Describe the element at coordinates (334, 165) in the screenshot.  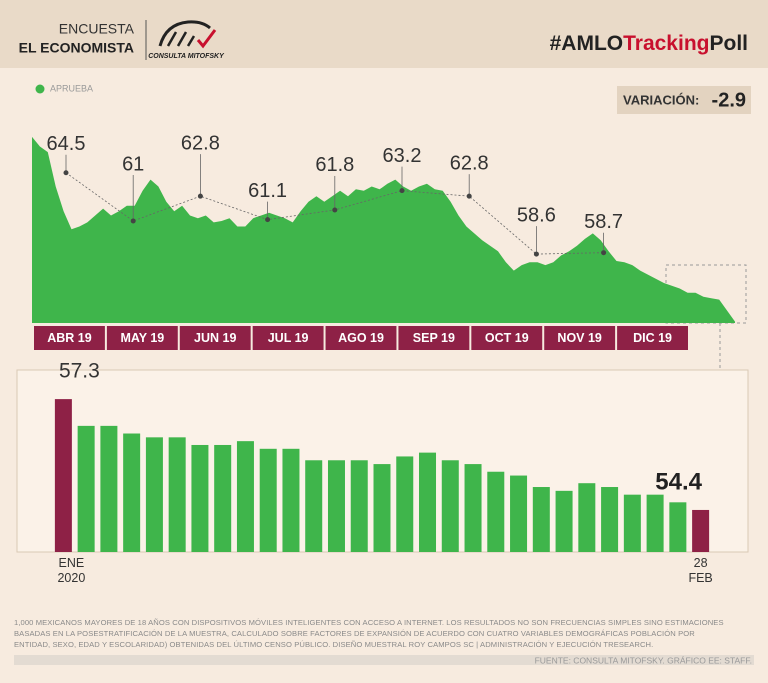
I see `annotation-label: 61.8` at that location.